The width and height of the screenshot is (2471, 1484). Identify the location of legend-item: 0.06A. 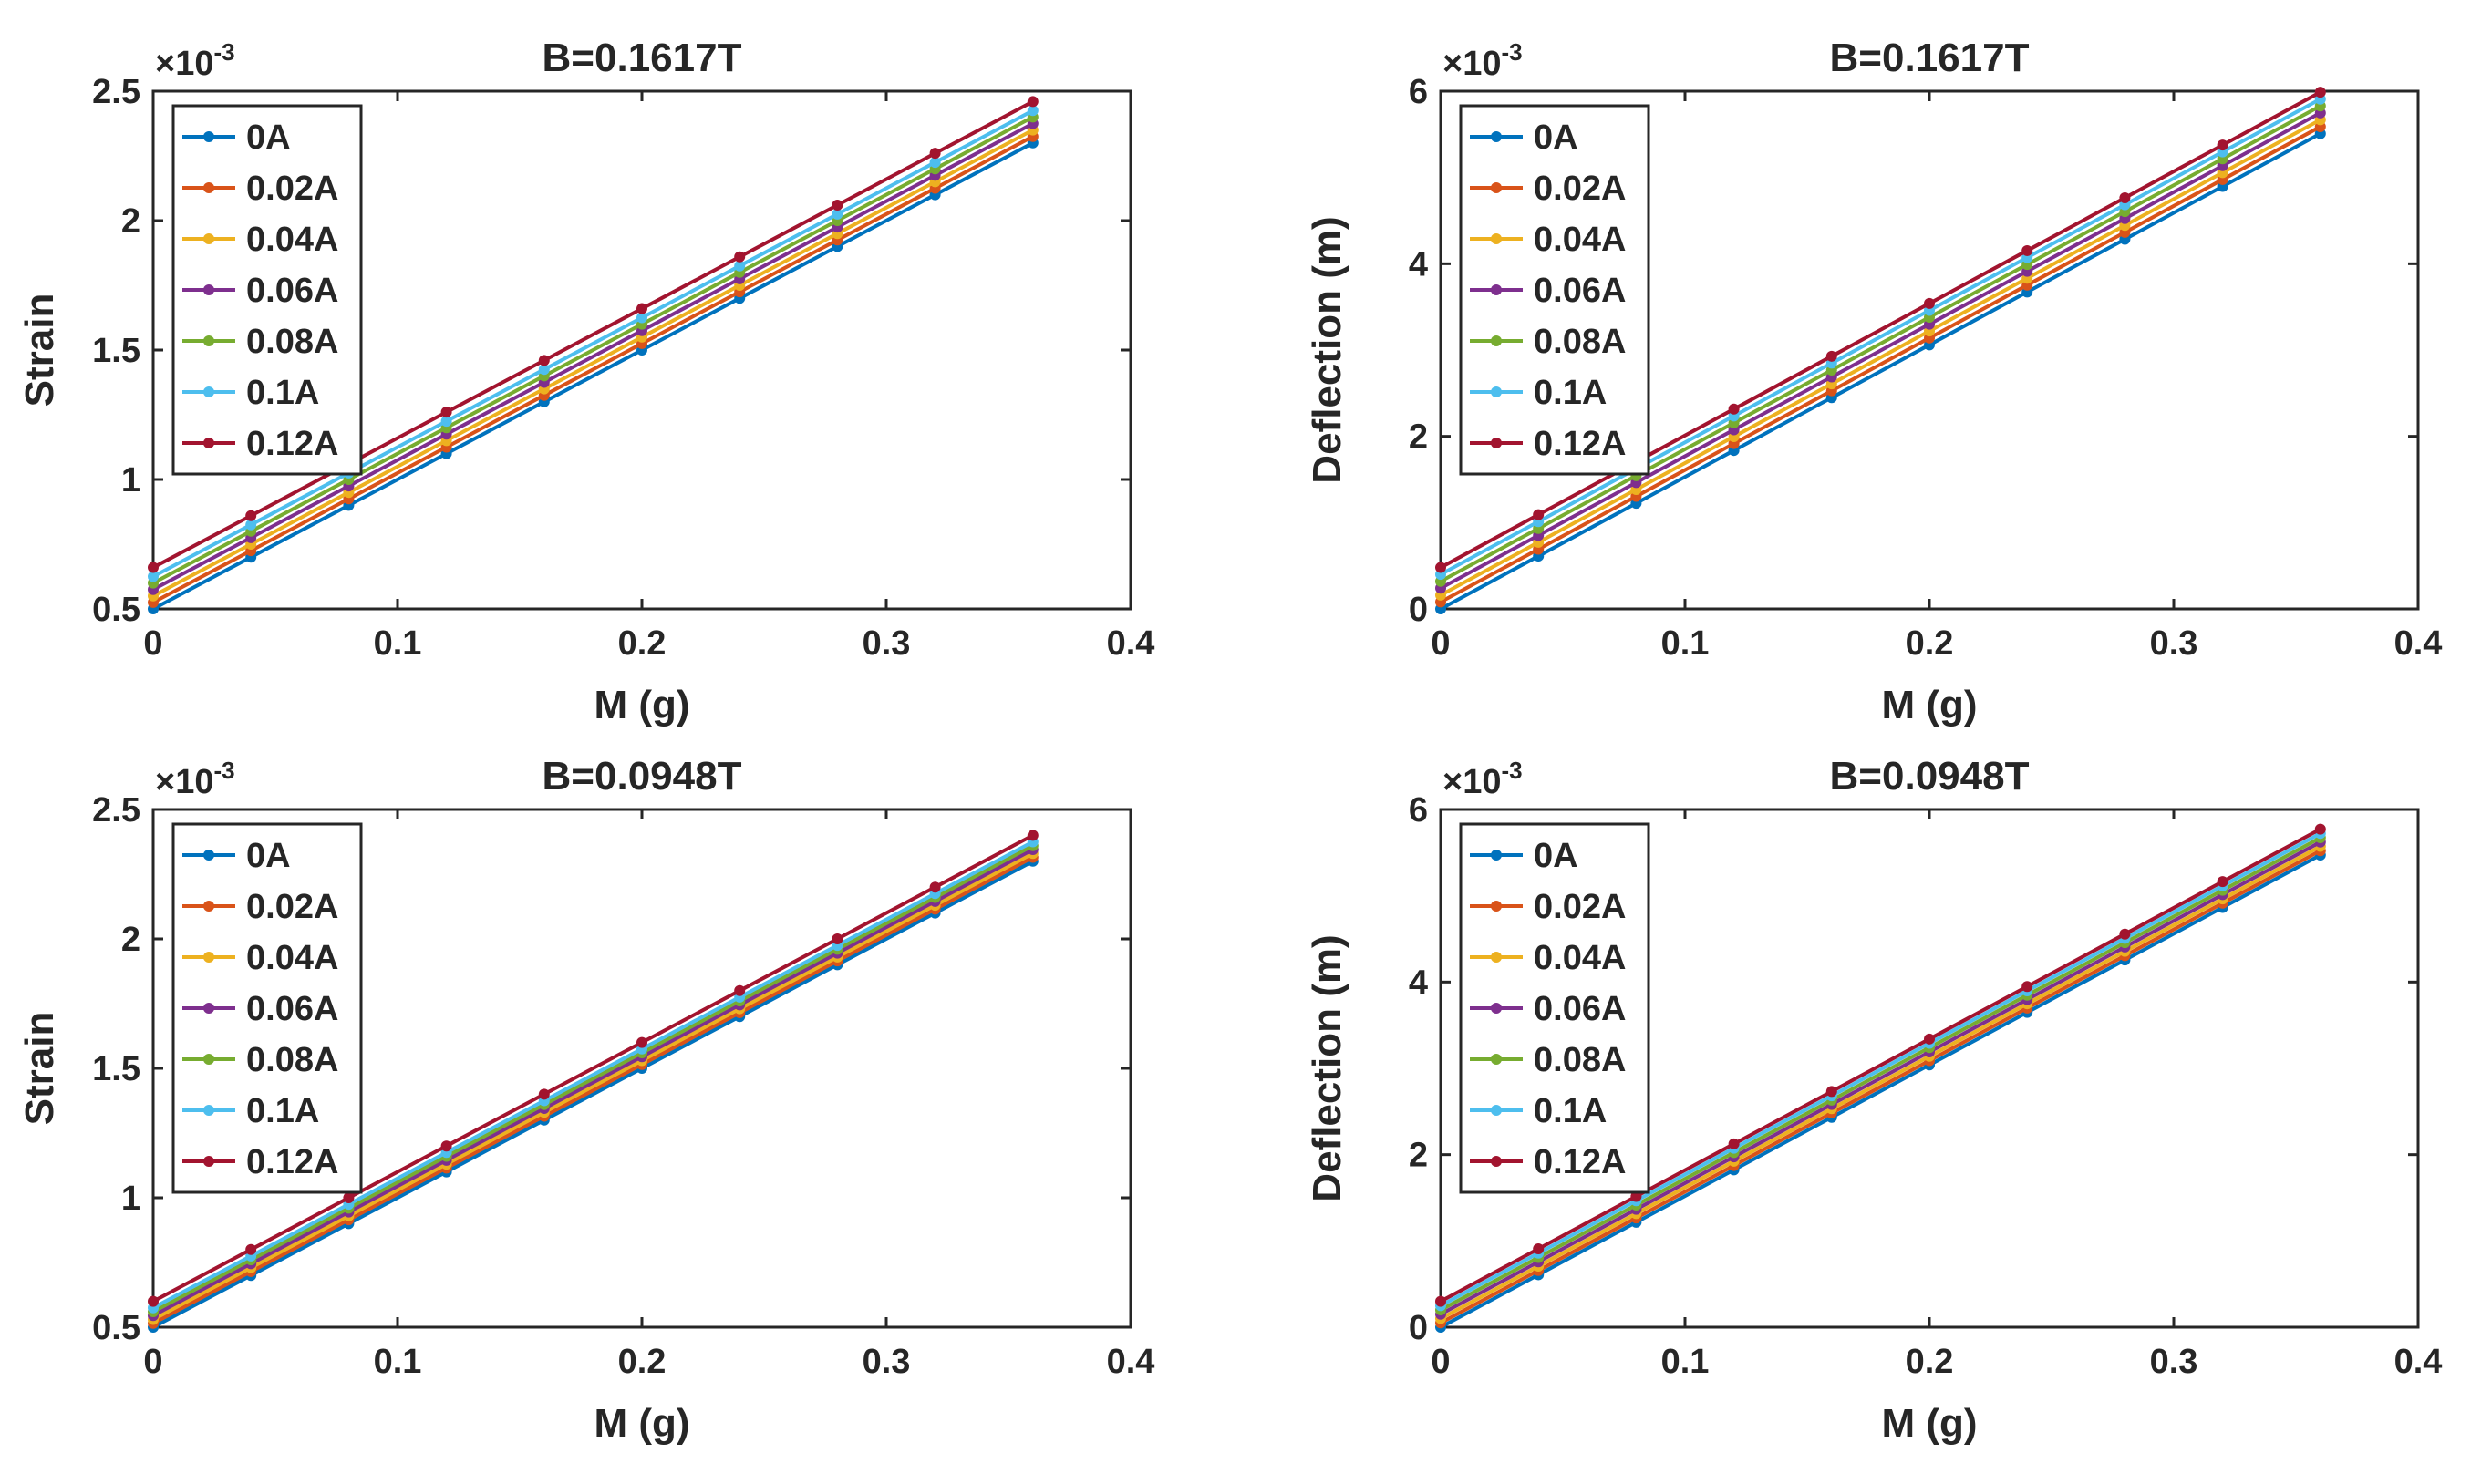
(1548, 291).